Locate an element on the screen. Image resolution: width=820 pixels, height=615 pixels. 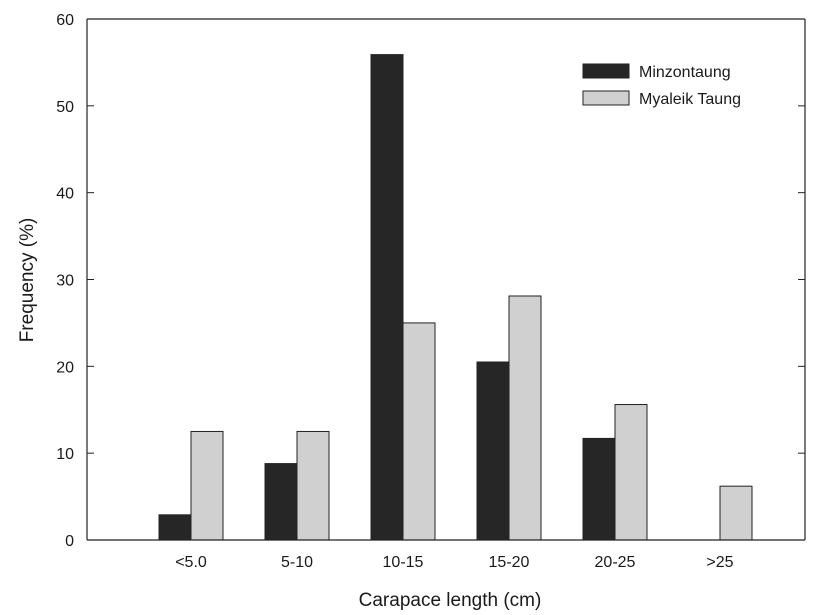
x-tick-label: 20-25 is located at coordinates (615, 562).